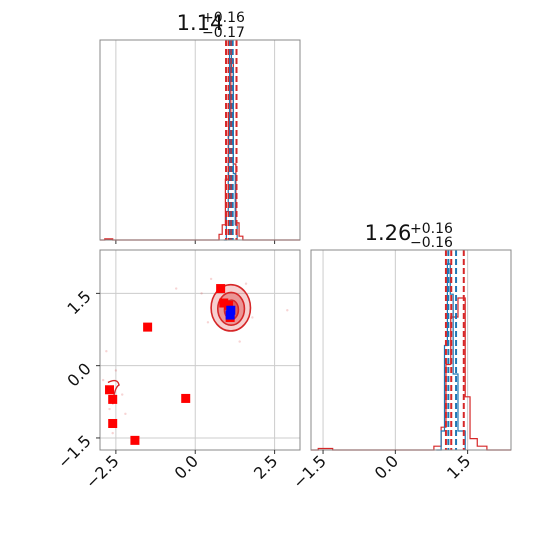  Describe the element at coordinates (458, 466) in the screenshot. I see `x-tick-label: 1.5` at that location.